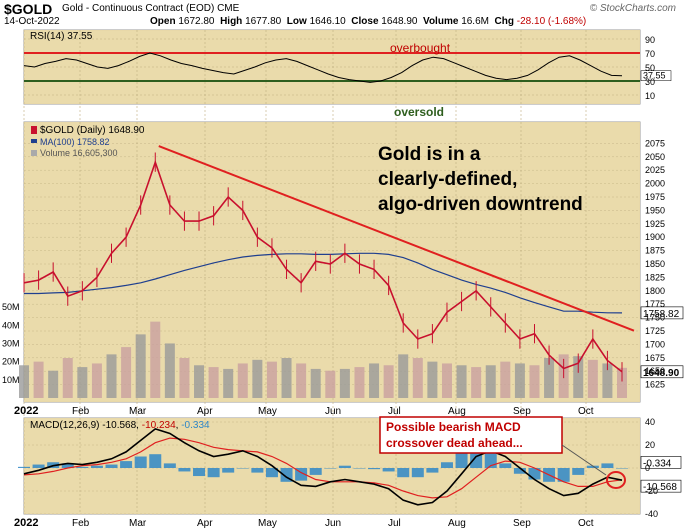 This screenshot has height=530, width=684. Describe the element at coordinates (655, 210) in the screenshot. I see `price-y-tick: 1950` at that location.